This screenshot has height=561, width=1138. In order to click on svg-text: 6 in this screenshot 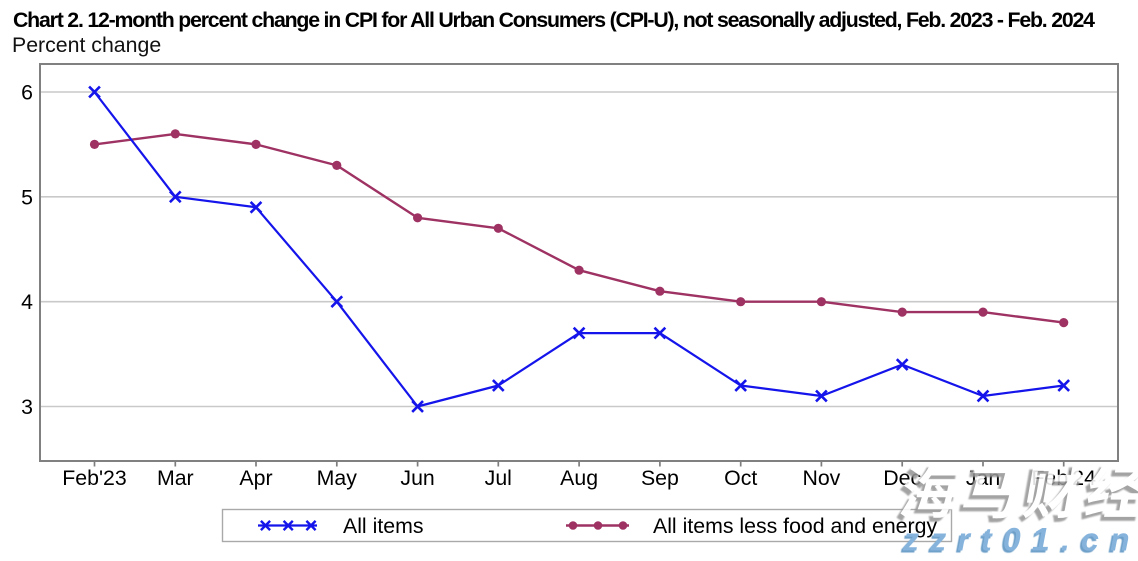, I will do `click(27, 93)`.